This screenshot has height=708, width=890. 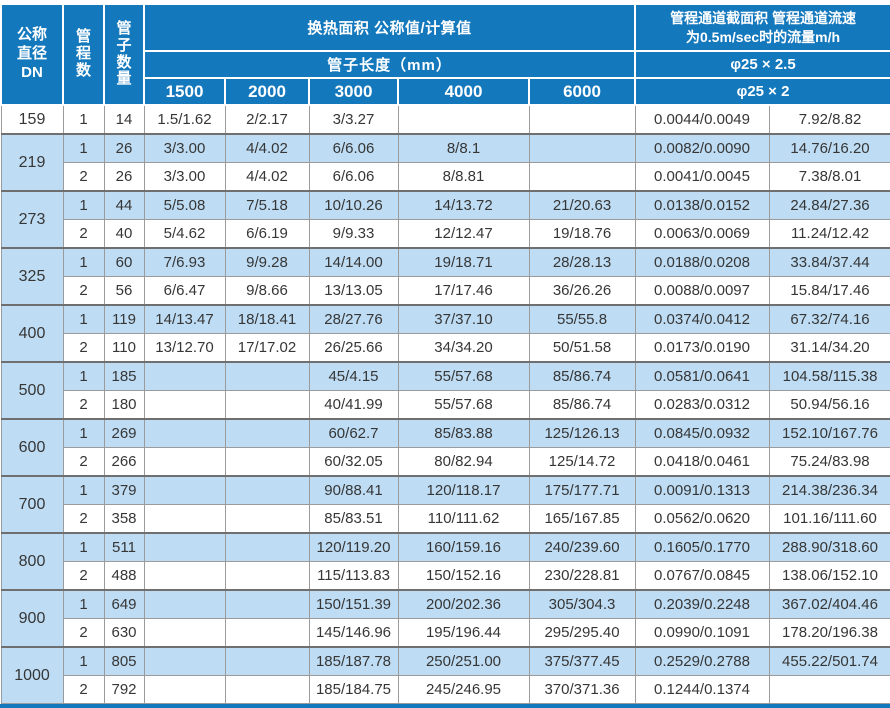 What do you see at coordinates (124, 405) in the screenshot?
I see `table-cell: 180` at bounding box center [124, 405].